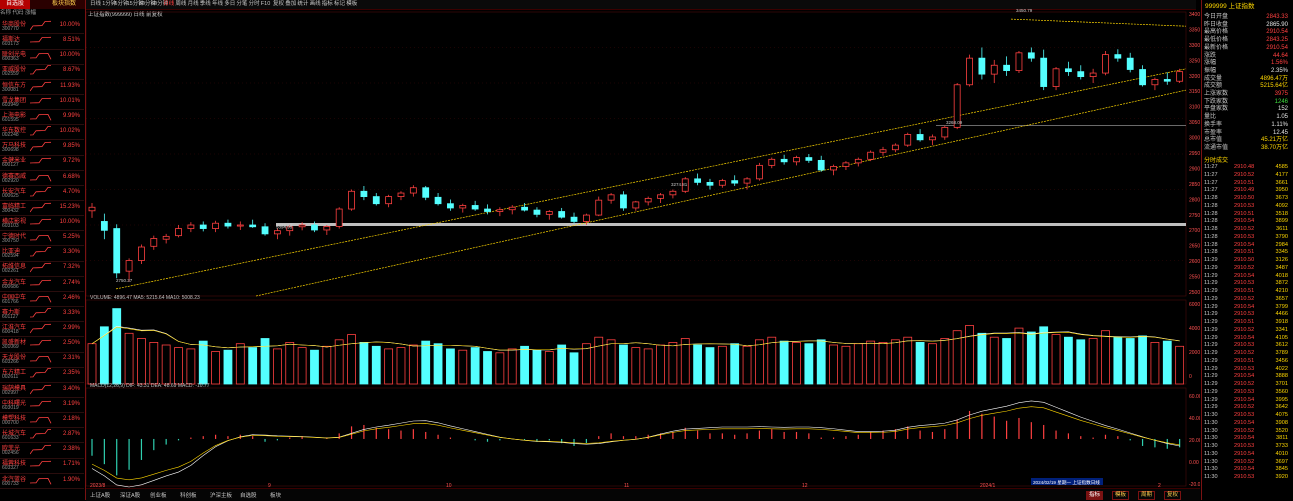  Describe the element at coordinates (303, 4) in the screenshot. I see `toolbar-period-17: 统计` at that location.